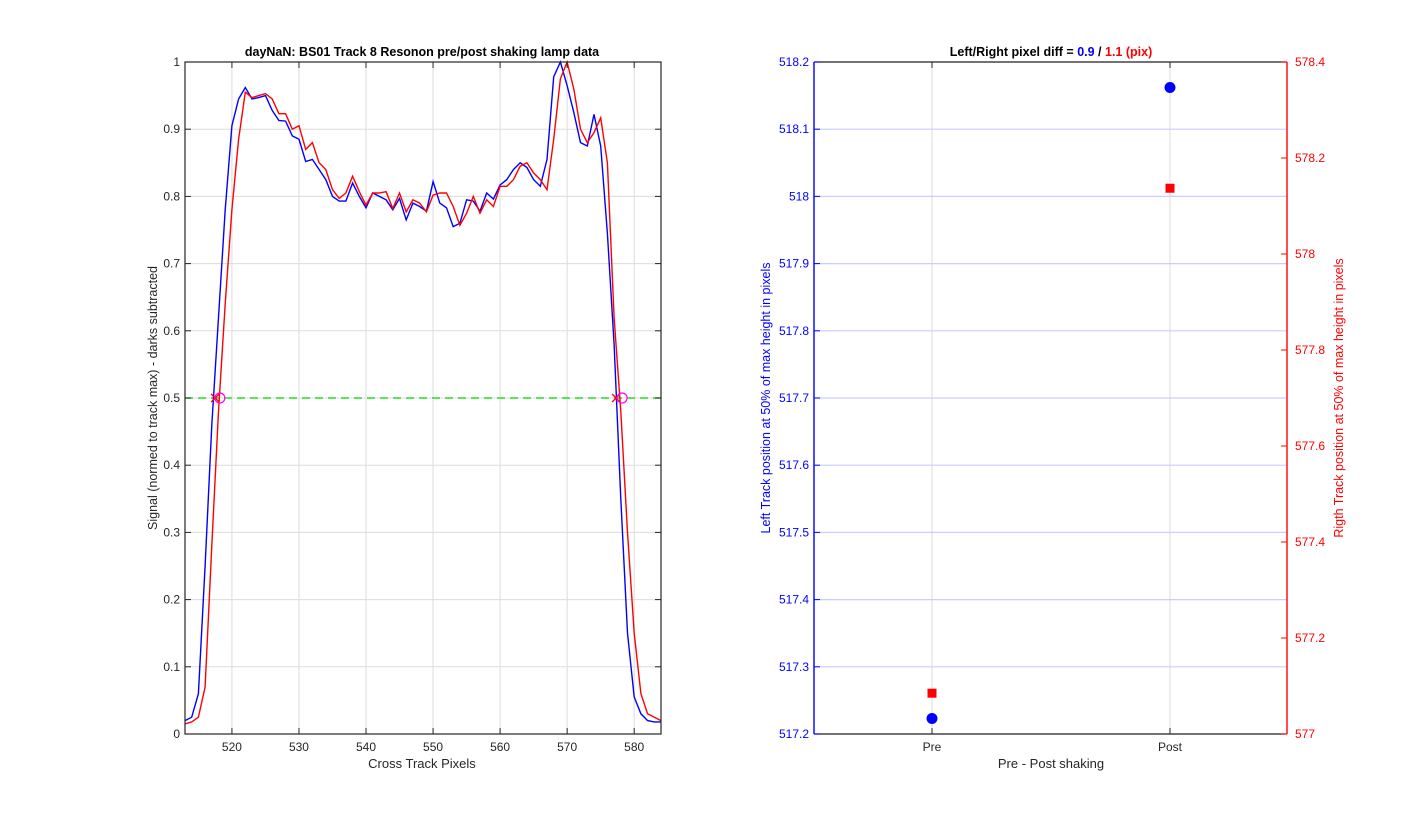 This screenshot has width=1425, height=825. Describe the element at coordinates (171, 264) in the screenshot. I see `y-tick-label: 0.7` at that location.